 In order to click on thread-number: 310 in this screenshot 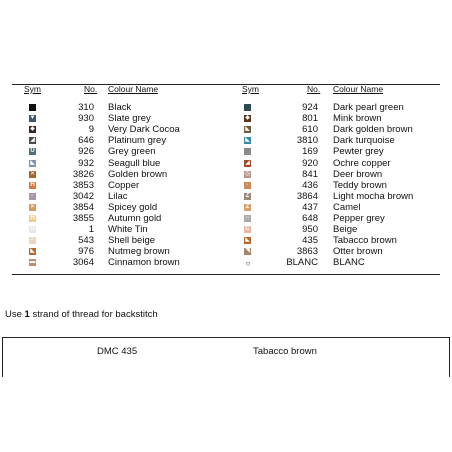, I will do `click(86, 107)`.